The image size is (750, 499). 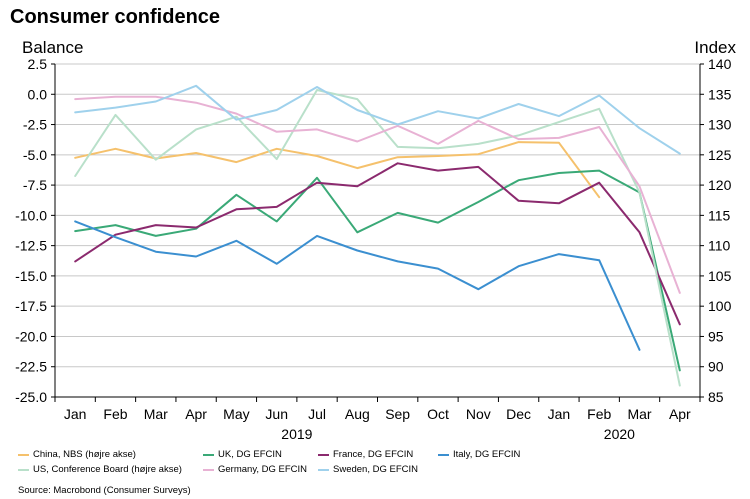 What do you see at coordinates (107, 469) in the screenshot?
I see `legend-label: US, Conference Board (højre akse)` at bounding box center [107, 469].